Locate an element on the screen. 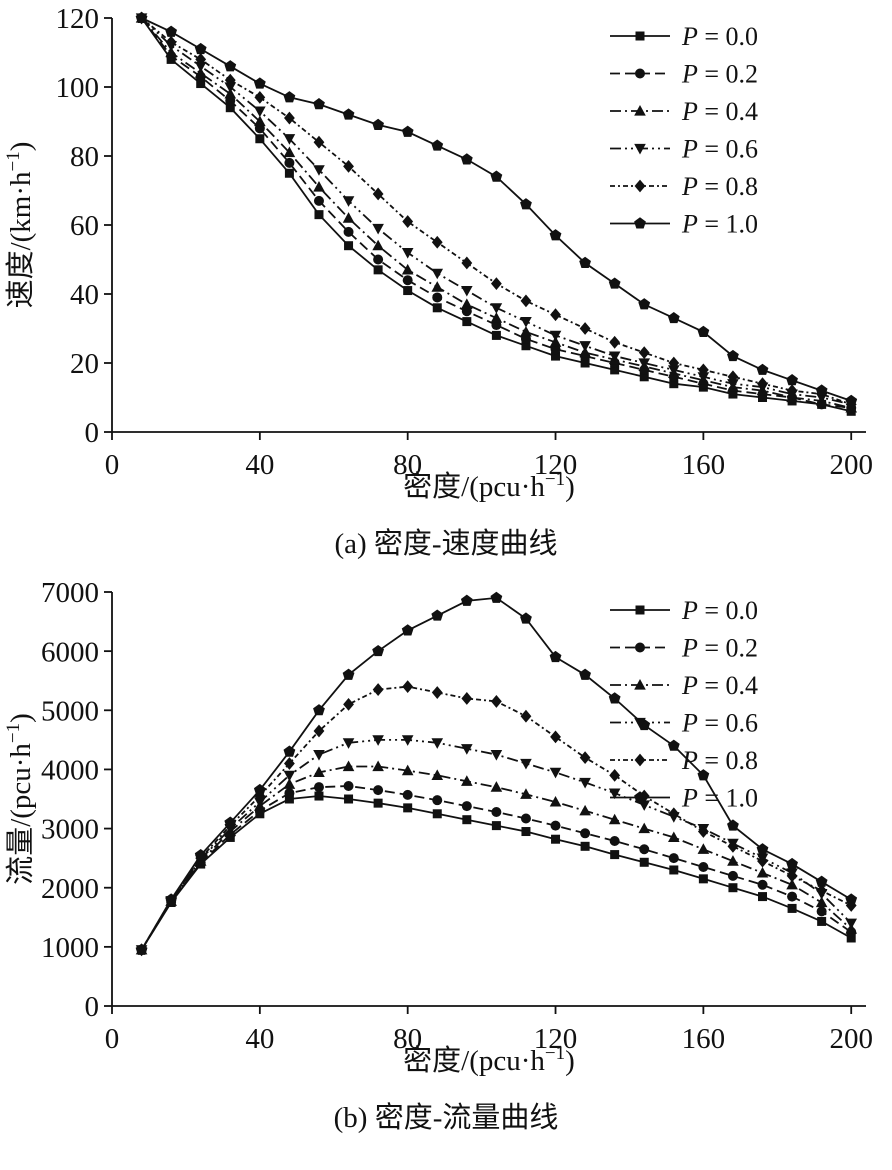 The height and width of the screenshot is (1170, 892). legend-label: P = 0.2 is located at coordinates (719, 648).